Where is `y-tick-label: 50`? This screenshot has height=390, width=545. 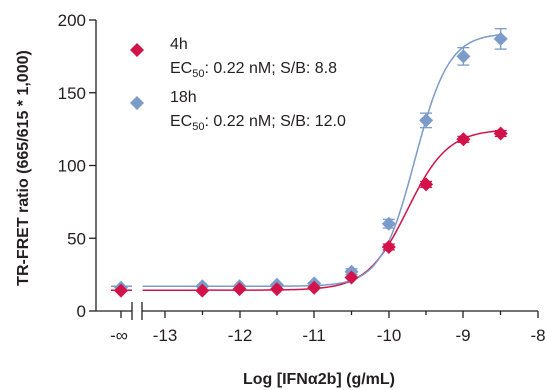
y-tick-label: 50 is located at coordinates (76, 238).